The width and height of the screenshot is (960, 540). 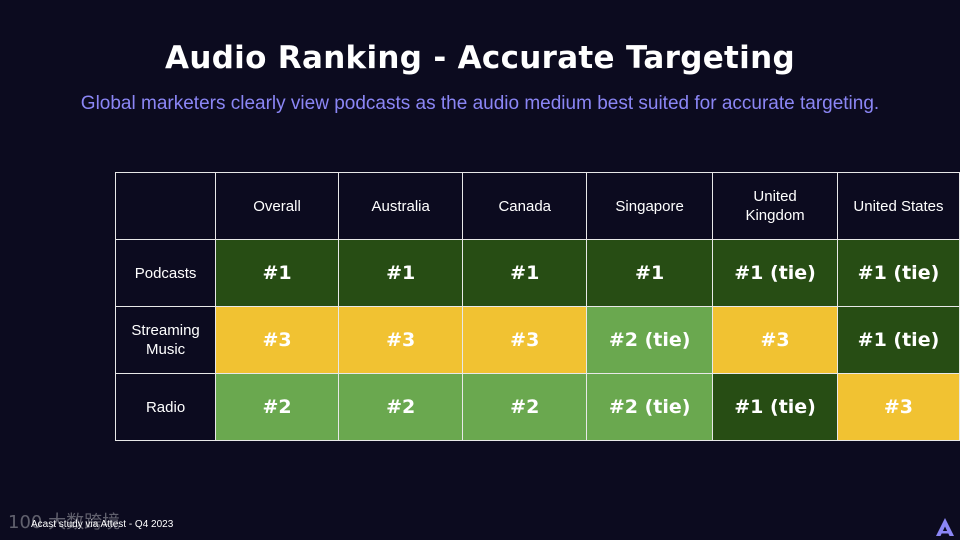 I want to click on column-header-australia: Australia, so click(x=400, y=206).